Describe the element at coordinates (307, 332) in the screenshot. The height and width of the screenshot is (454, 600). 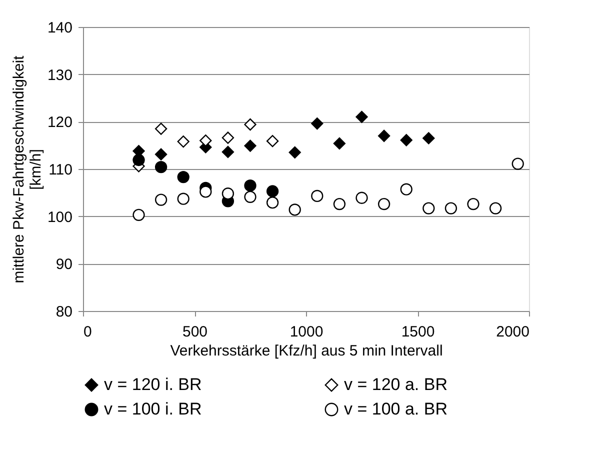
I see `x-tick-label: 1000` at that location.